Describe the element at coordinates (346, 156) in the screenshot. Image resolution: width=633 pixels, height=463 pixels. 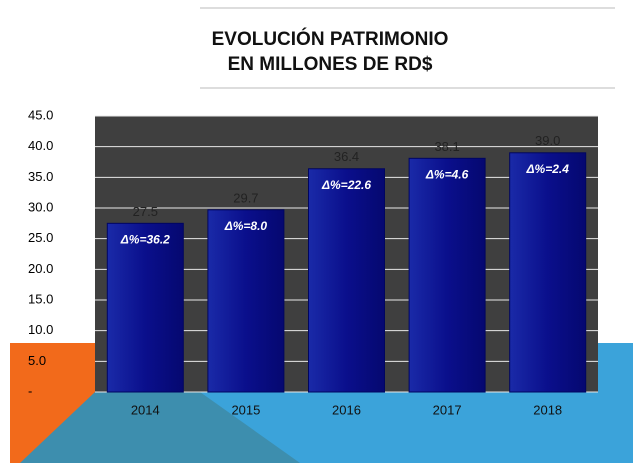
I see `data-label: 36.4` at that location.